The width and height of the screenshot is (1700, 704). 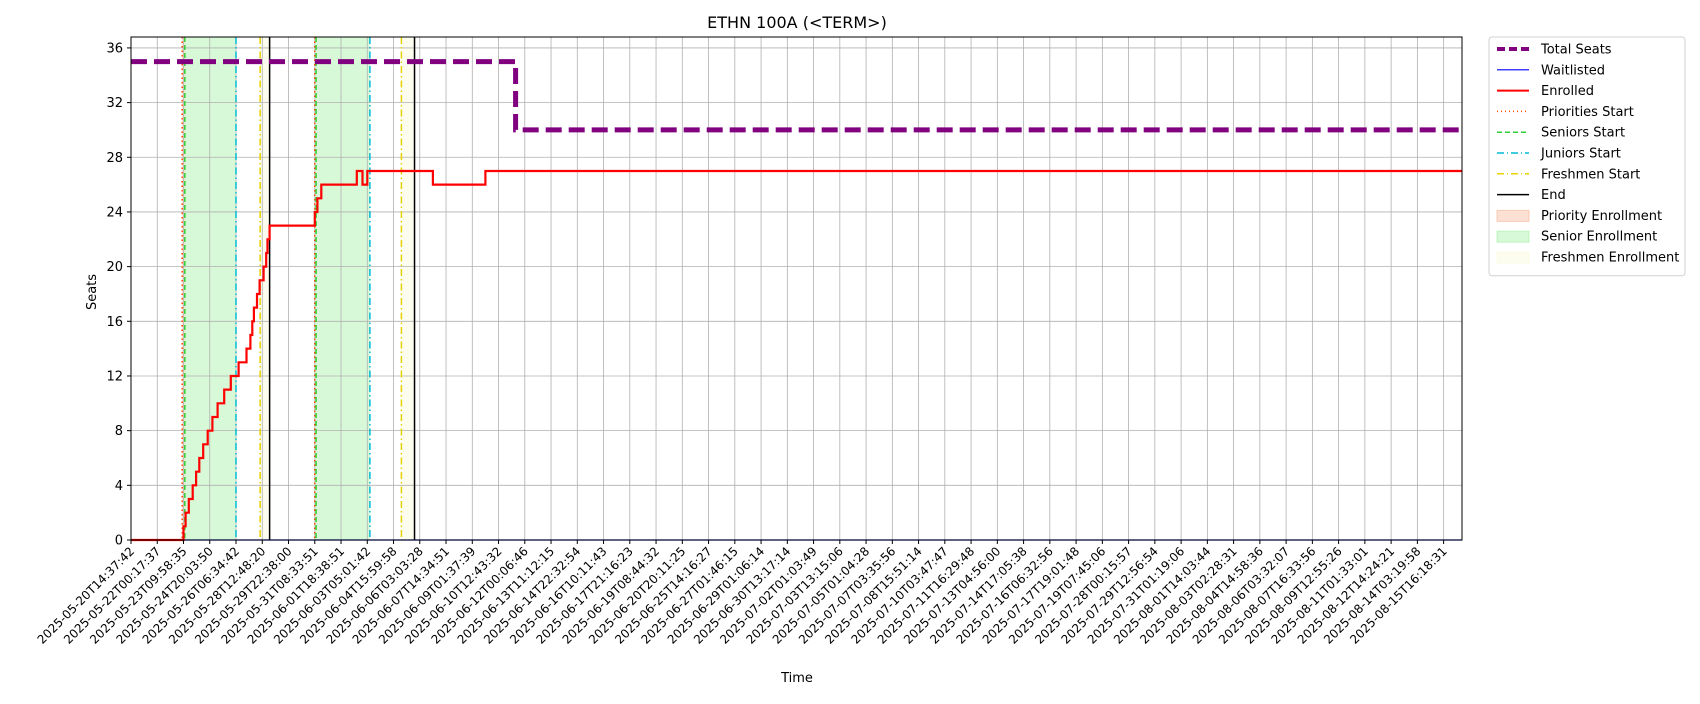 I want to click on chart-title: ETHN 100A (<TERM>), so click(x=797, y=22).